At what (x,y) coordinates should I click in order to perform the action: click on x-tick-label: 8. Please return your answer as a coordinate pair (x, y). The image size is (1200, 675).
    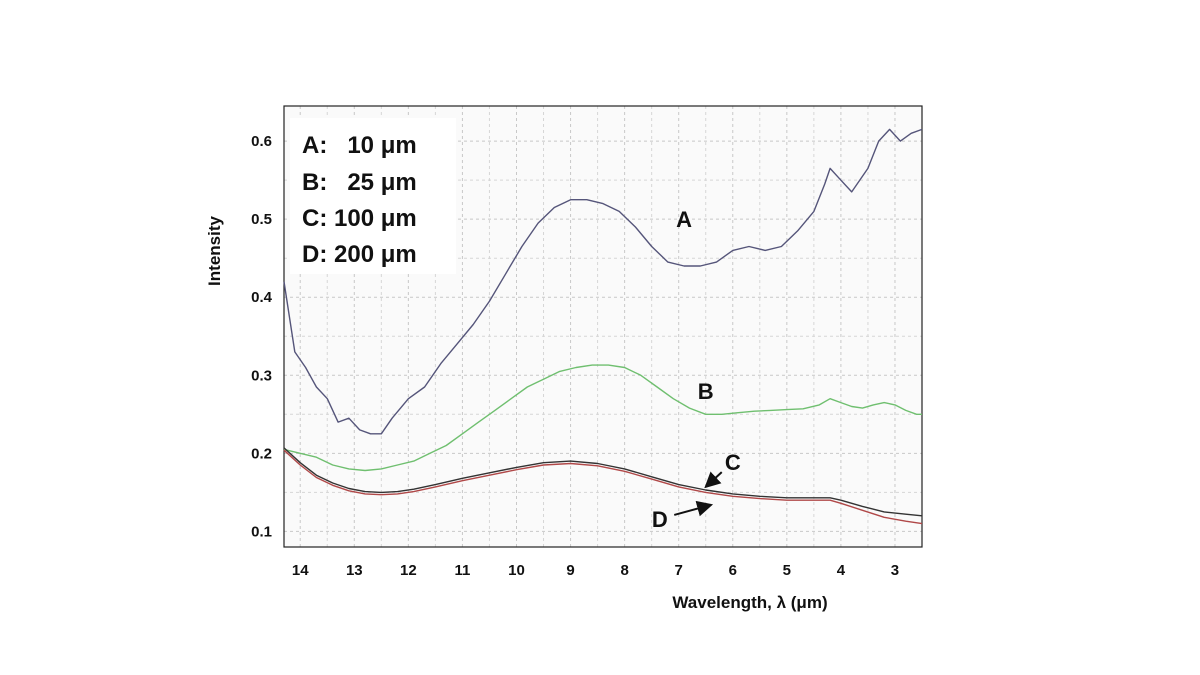
    Looking at the image, I should click on (624, 570).